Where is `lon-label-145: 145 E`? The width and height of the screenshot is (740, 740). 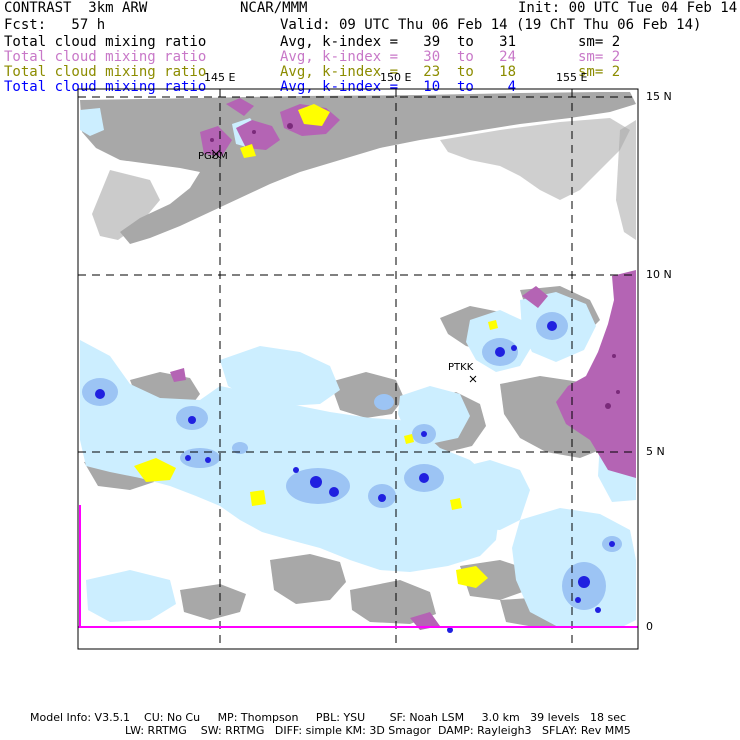 lon-label-145: 145 E is located at coordinates (220, 77).